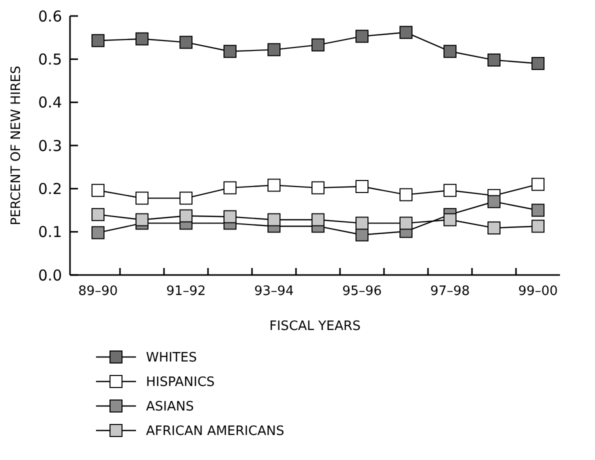 Image resolution: width=595 pixels, height=460 pixels. I want to click on y-tick-label: 0.2, so click(50, 189).